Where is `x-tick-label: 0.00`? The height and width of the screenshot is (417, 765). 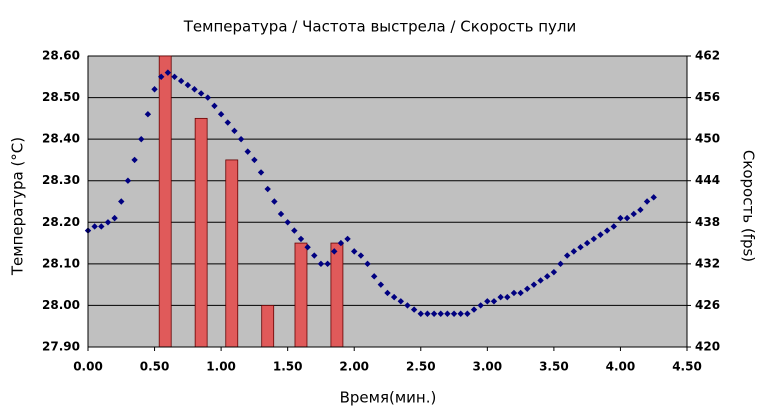 x-tick-label: 0.00 is located at coordinates (88, 367).